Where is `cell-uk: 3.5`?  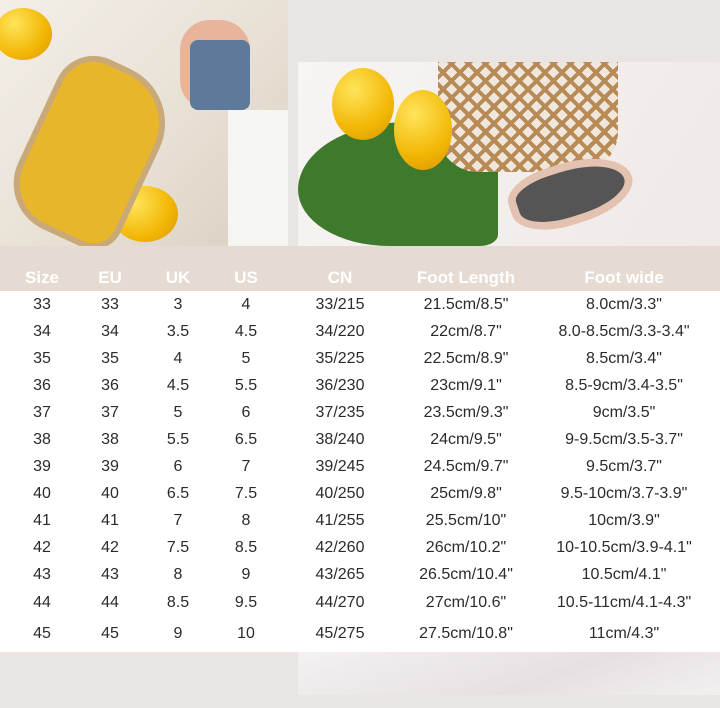
cell-uk: 3.5 is located at coordinates (178, 331).